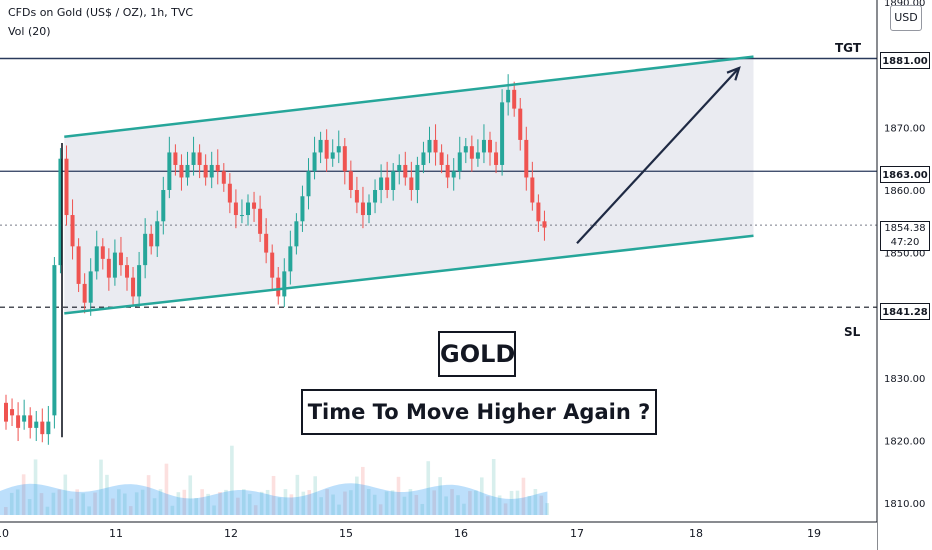 The width and height of the screenshot is (932, 550). I want to click on symbol-title: CFDs on Gold (US$ / OZ), 1h, TVC, so click(101, 12).